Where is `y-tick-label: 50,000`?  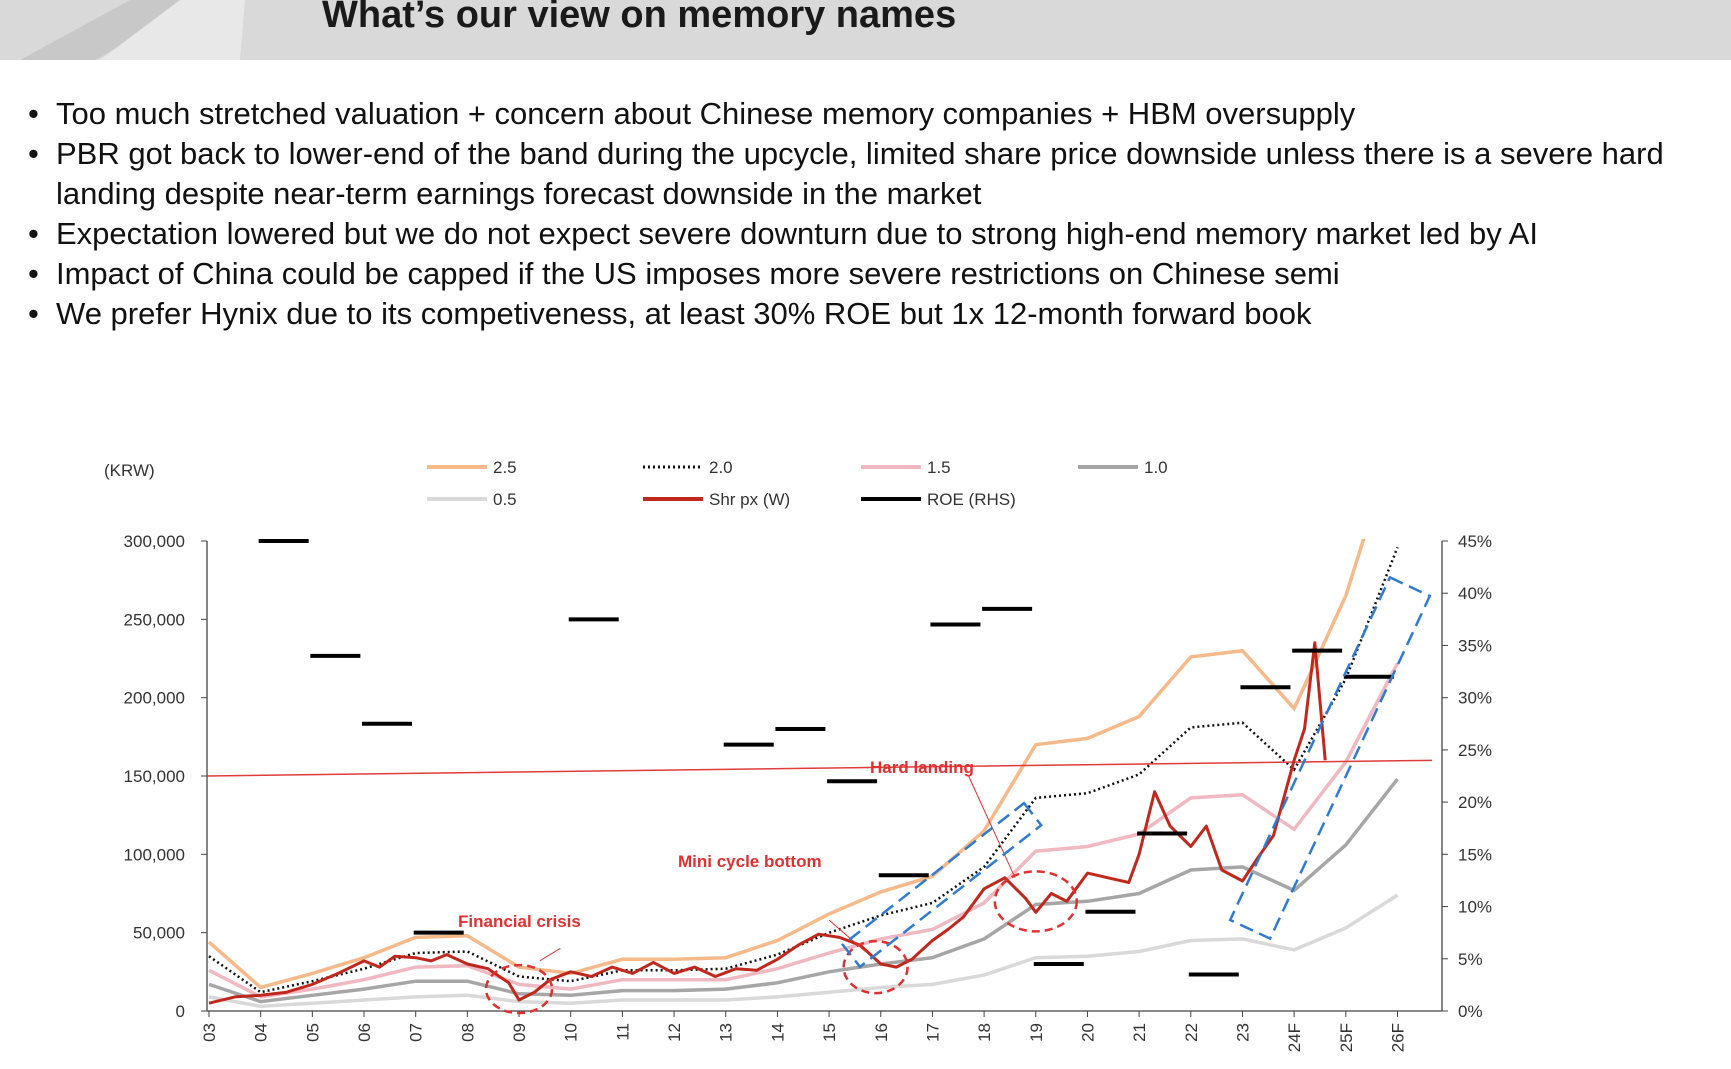 y-tick-label: 50,000 is located at coordinates (159, 933).